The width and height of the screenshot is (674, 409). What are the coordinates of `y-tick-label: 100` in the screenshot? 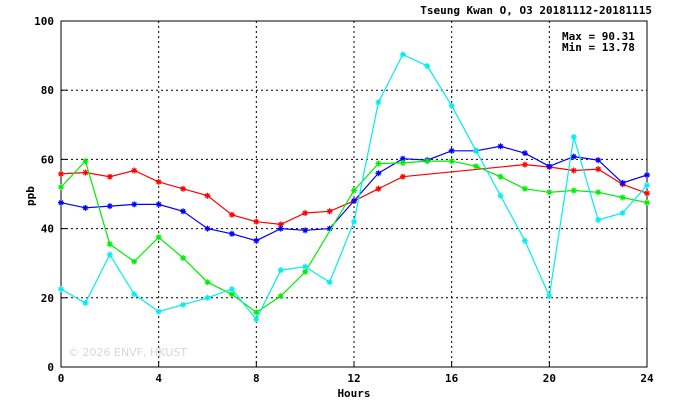 It's located at (44, 21).